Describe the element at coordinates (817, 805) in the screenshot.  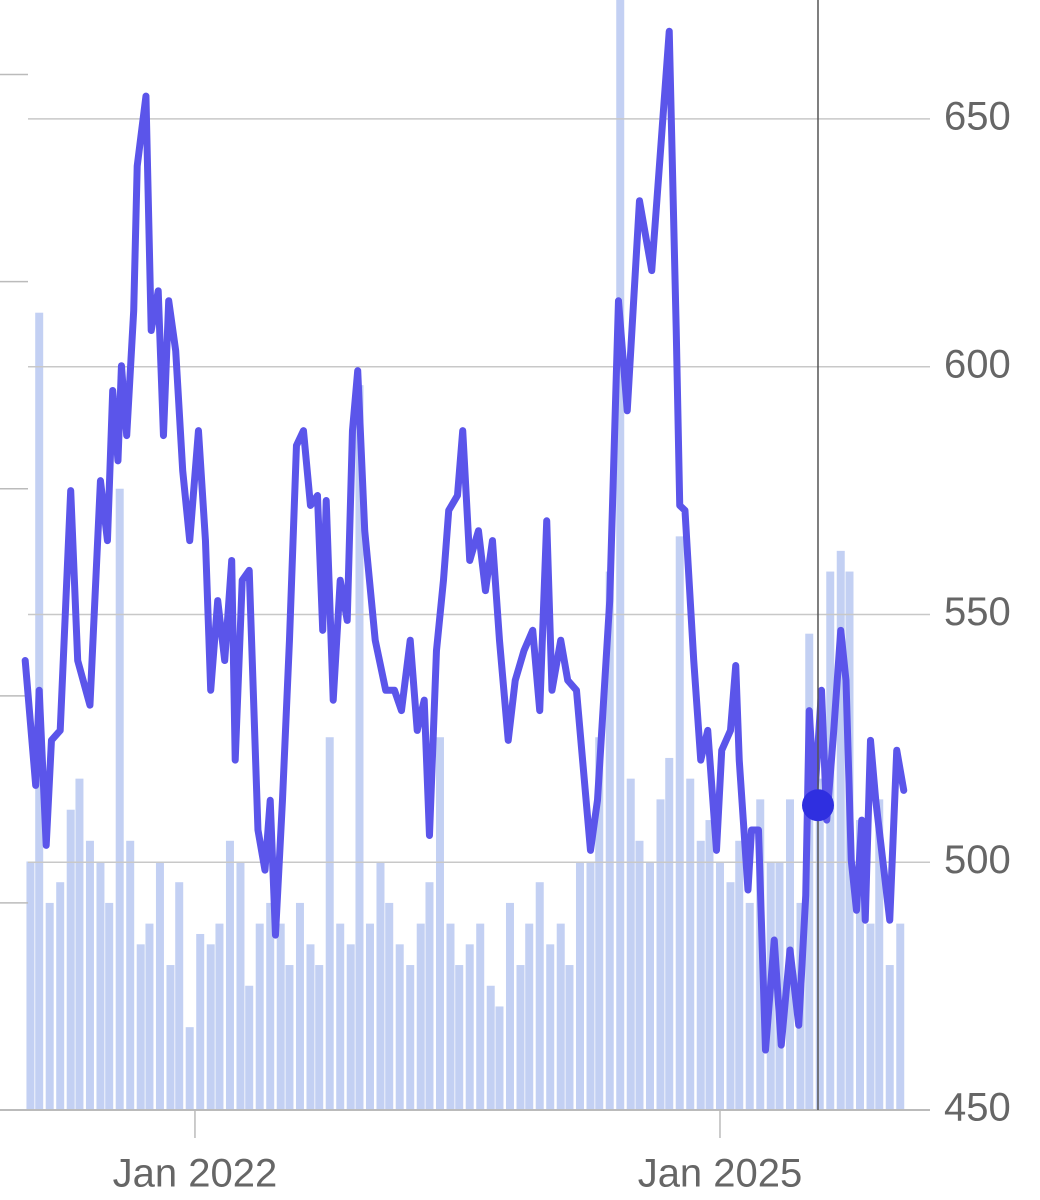
I see `highlight-point` at that location.